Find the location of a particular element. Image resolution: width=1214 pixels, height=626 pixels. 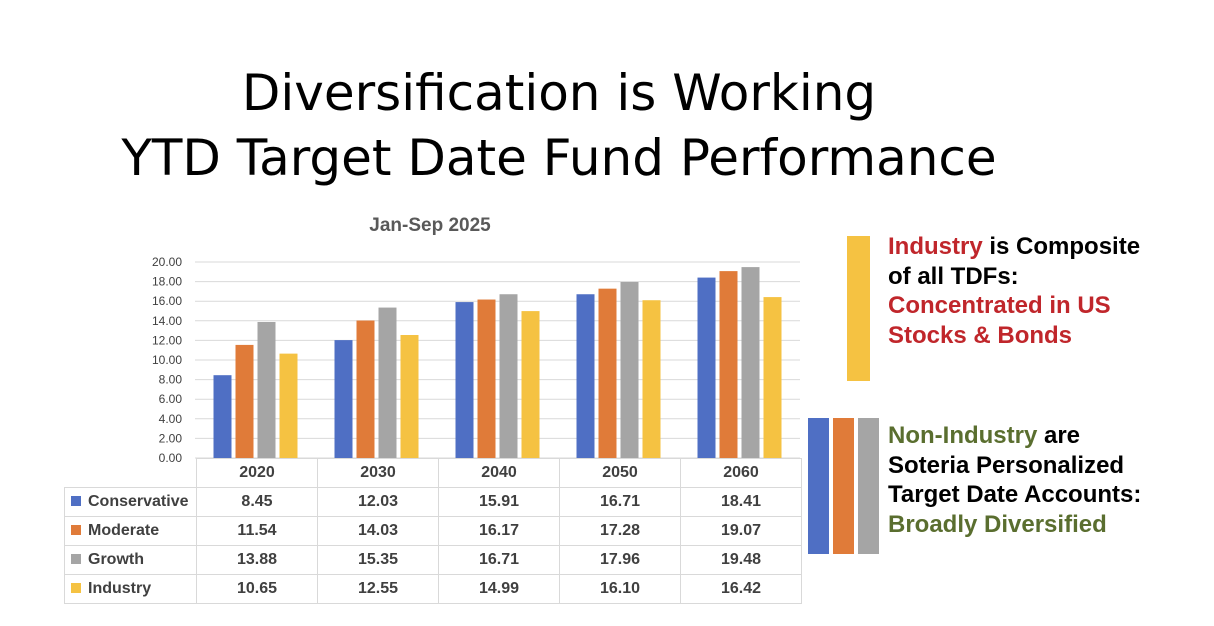

y-tick-label: 0.00 is located at coordinates (171, 458).